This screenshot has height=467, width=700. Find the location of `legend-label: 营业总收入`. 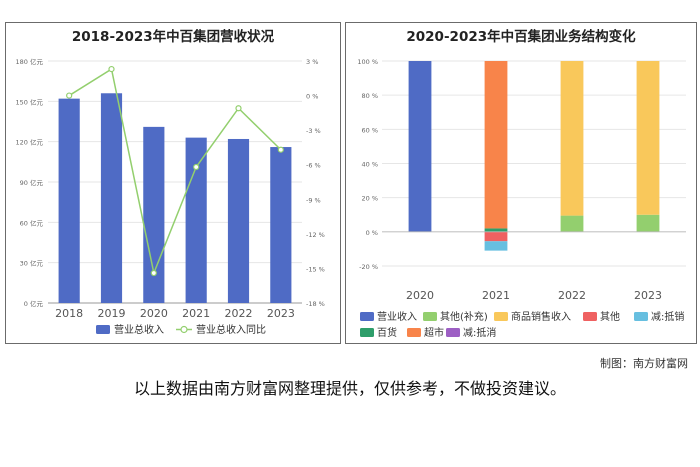

legend-label: 营业总收入 is located at coordinates (139, 329).